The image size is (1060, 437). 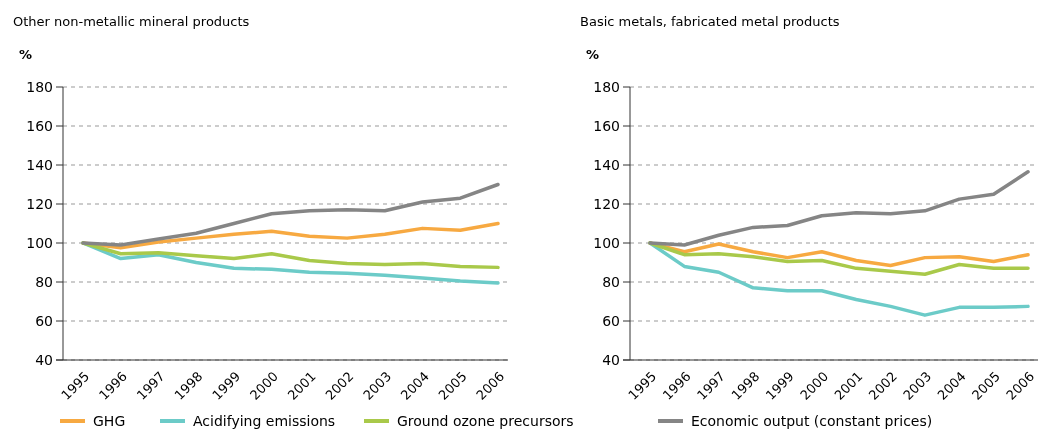 What do you see at coordinates (264, 420) in the screenshot?
I see `legend-label: Acidifying emissions` at bounding box center [264, 420].